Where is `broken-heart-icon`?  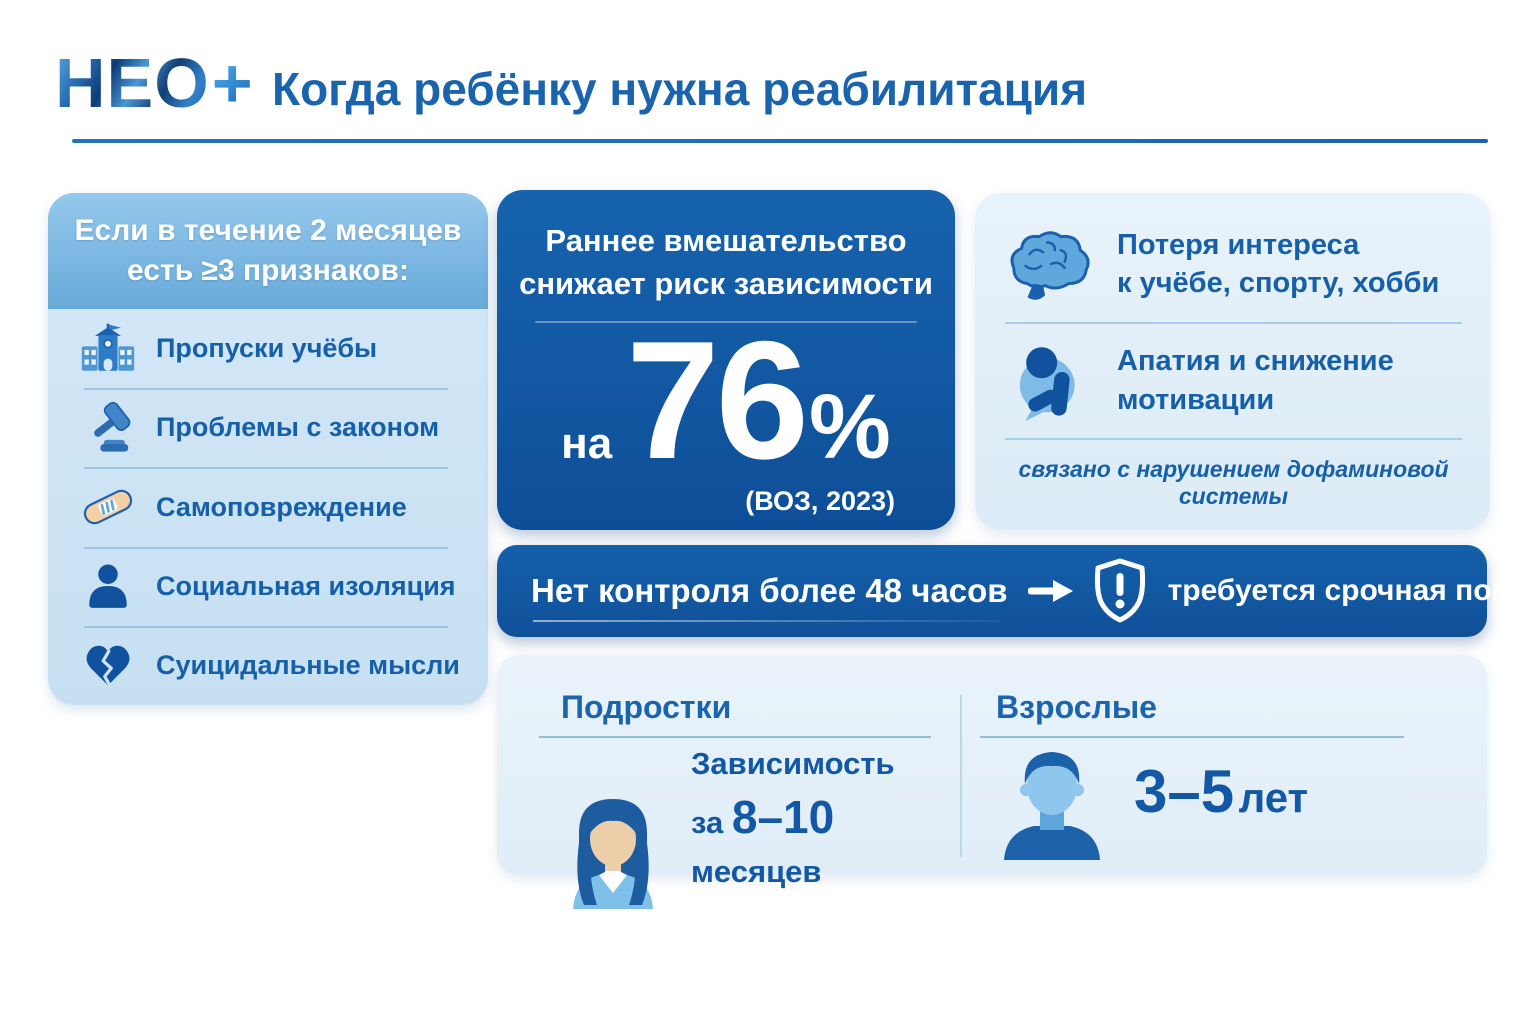
broken-heart-icon is located at coordinates (108, 665).